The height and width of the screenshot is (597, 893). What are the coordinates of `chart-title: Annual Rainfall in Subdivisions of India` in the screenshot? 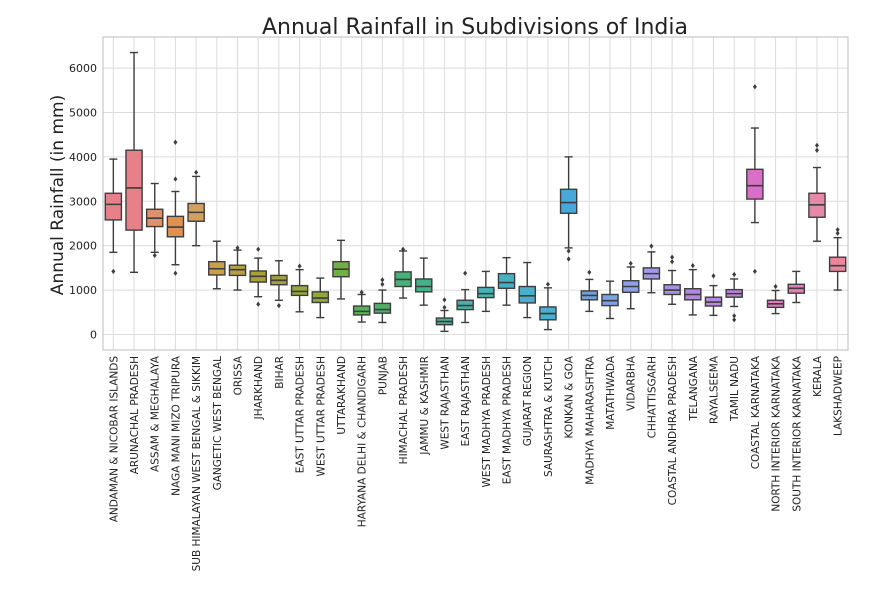 It's located at (475, 27).